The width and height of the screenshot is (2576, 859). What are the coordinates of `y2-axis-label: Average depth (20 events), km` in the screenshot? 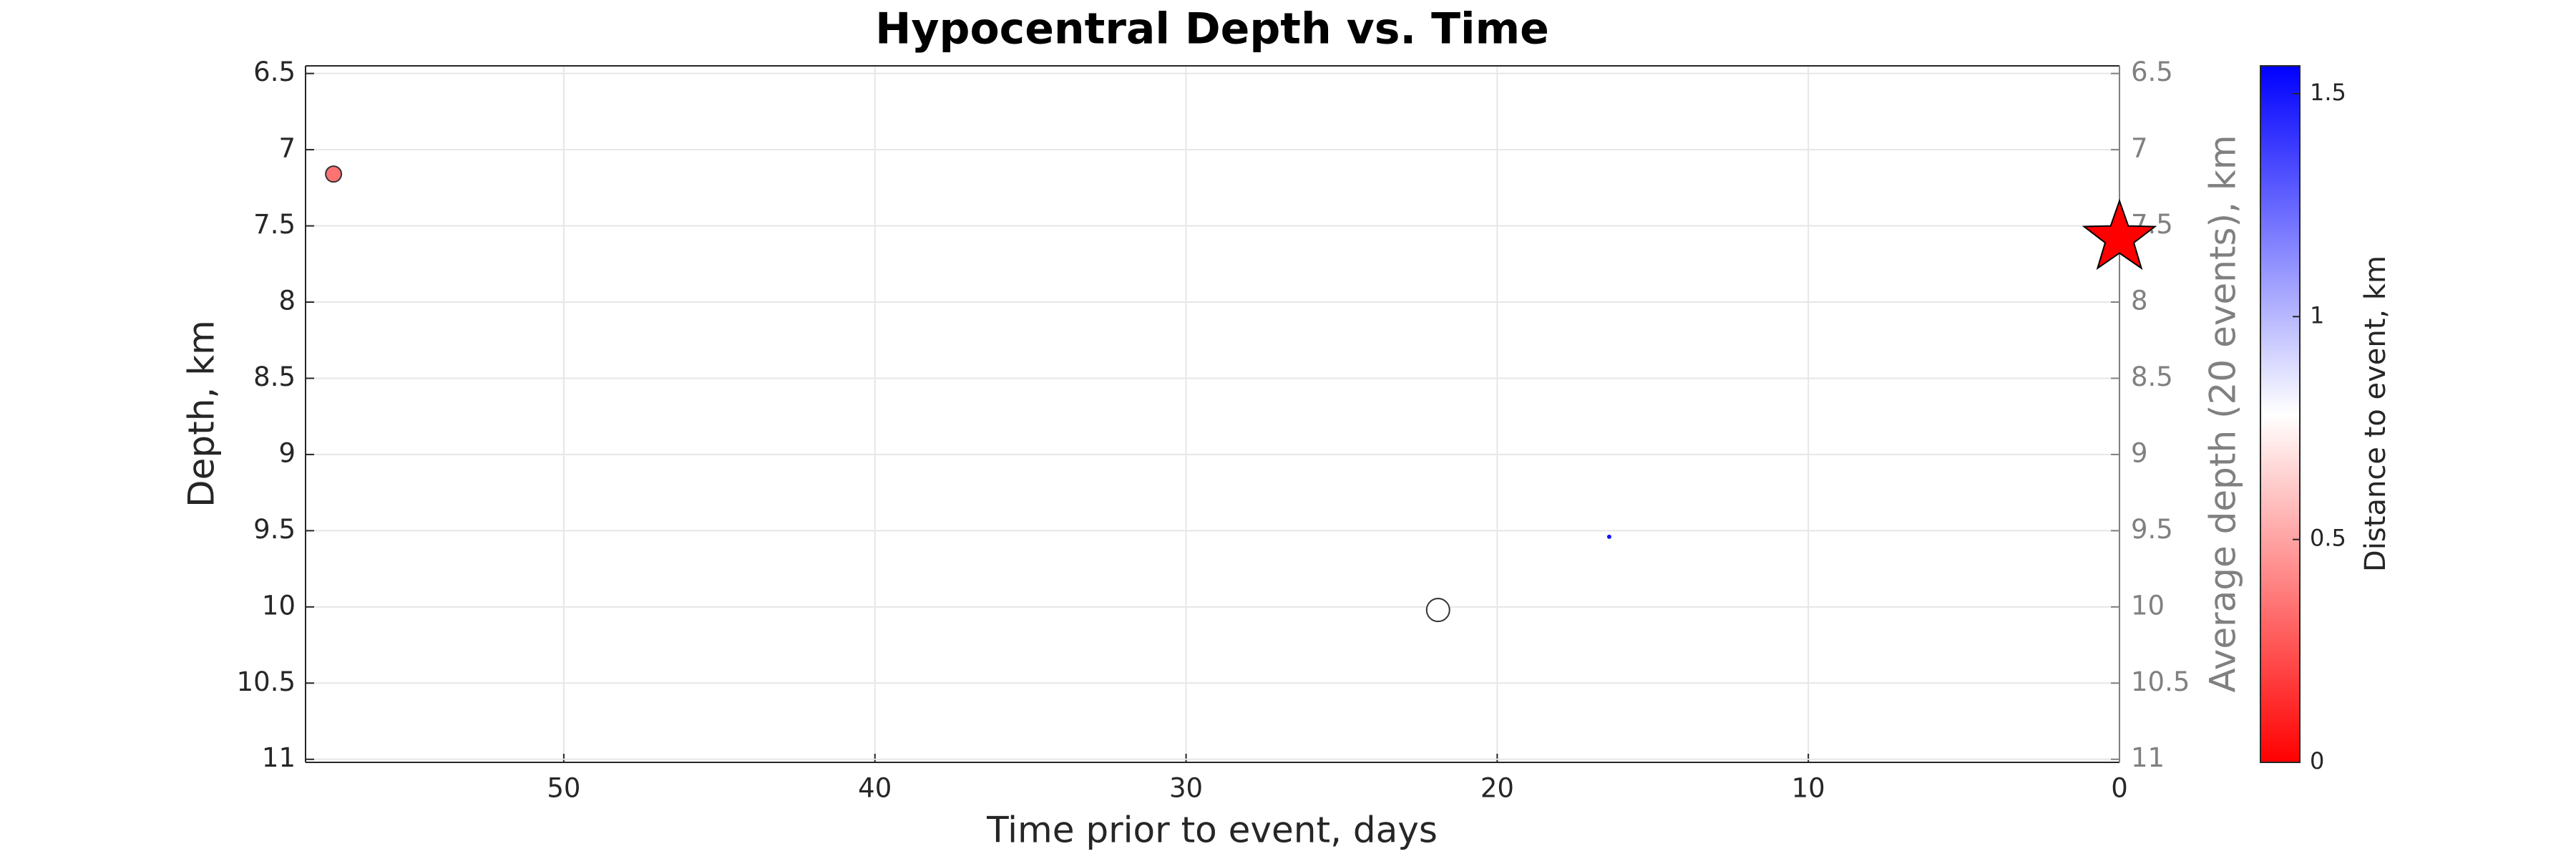 It's located at (2223, 413).